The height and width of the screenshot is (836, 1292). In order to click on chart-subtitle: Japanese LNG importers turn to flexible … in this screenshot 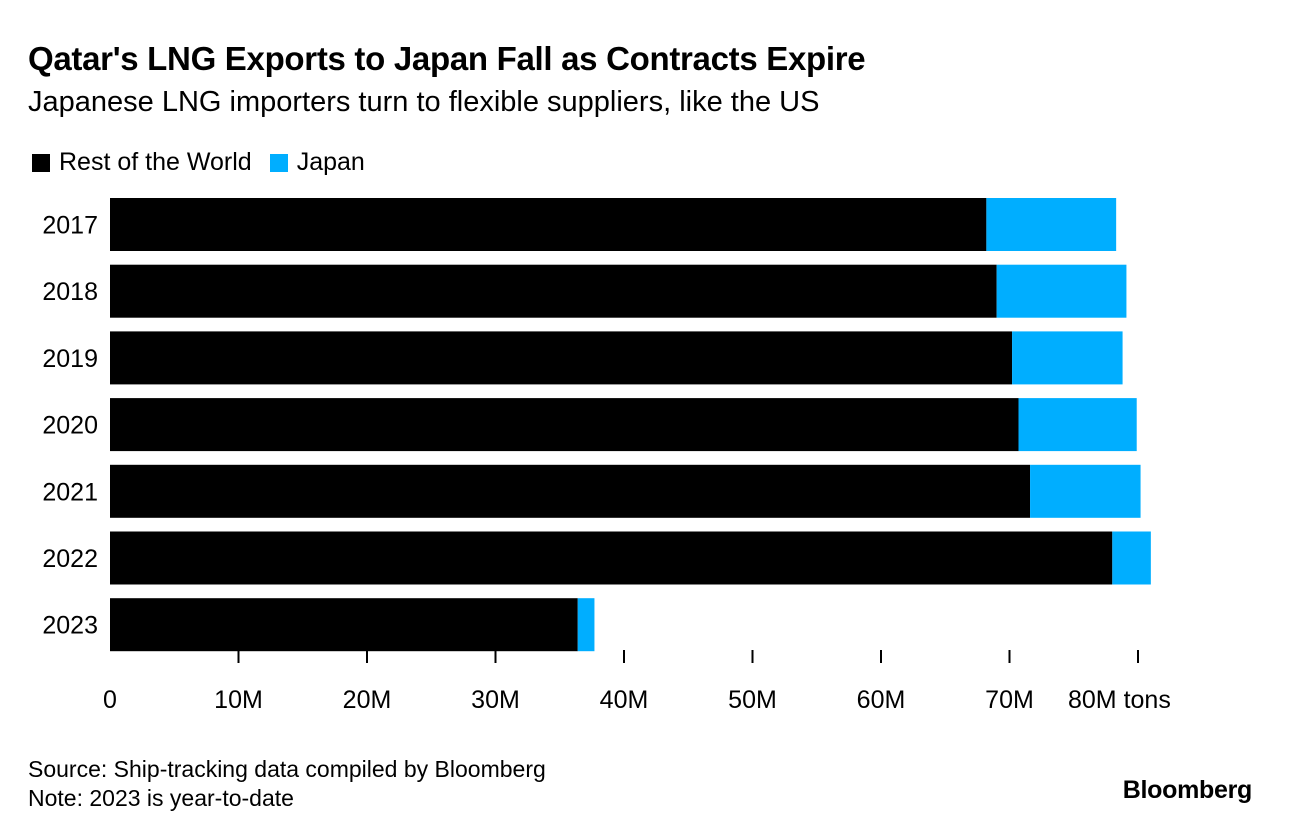, I will do `click(424, 102)`.